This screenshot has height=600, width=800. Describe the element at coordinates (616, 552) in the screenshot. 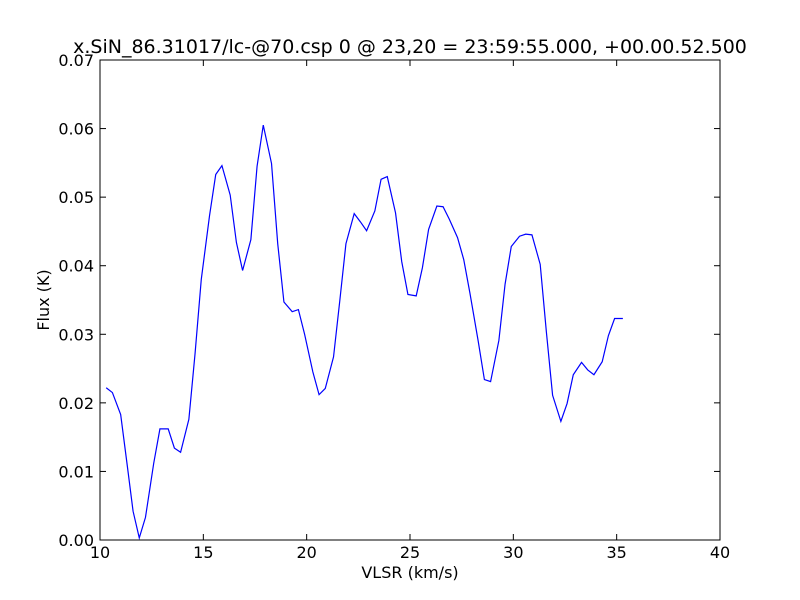

I see `x-tick-label: 35` at that location.